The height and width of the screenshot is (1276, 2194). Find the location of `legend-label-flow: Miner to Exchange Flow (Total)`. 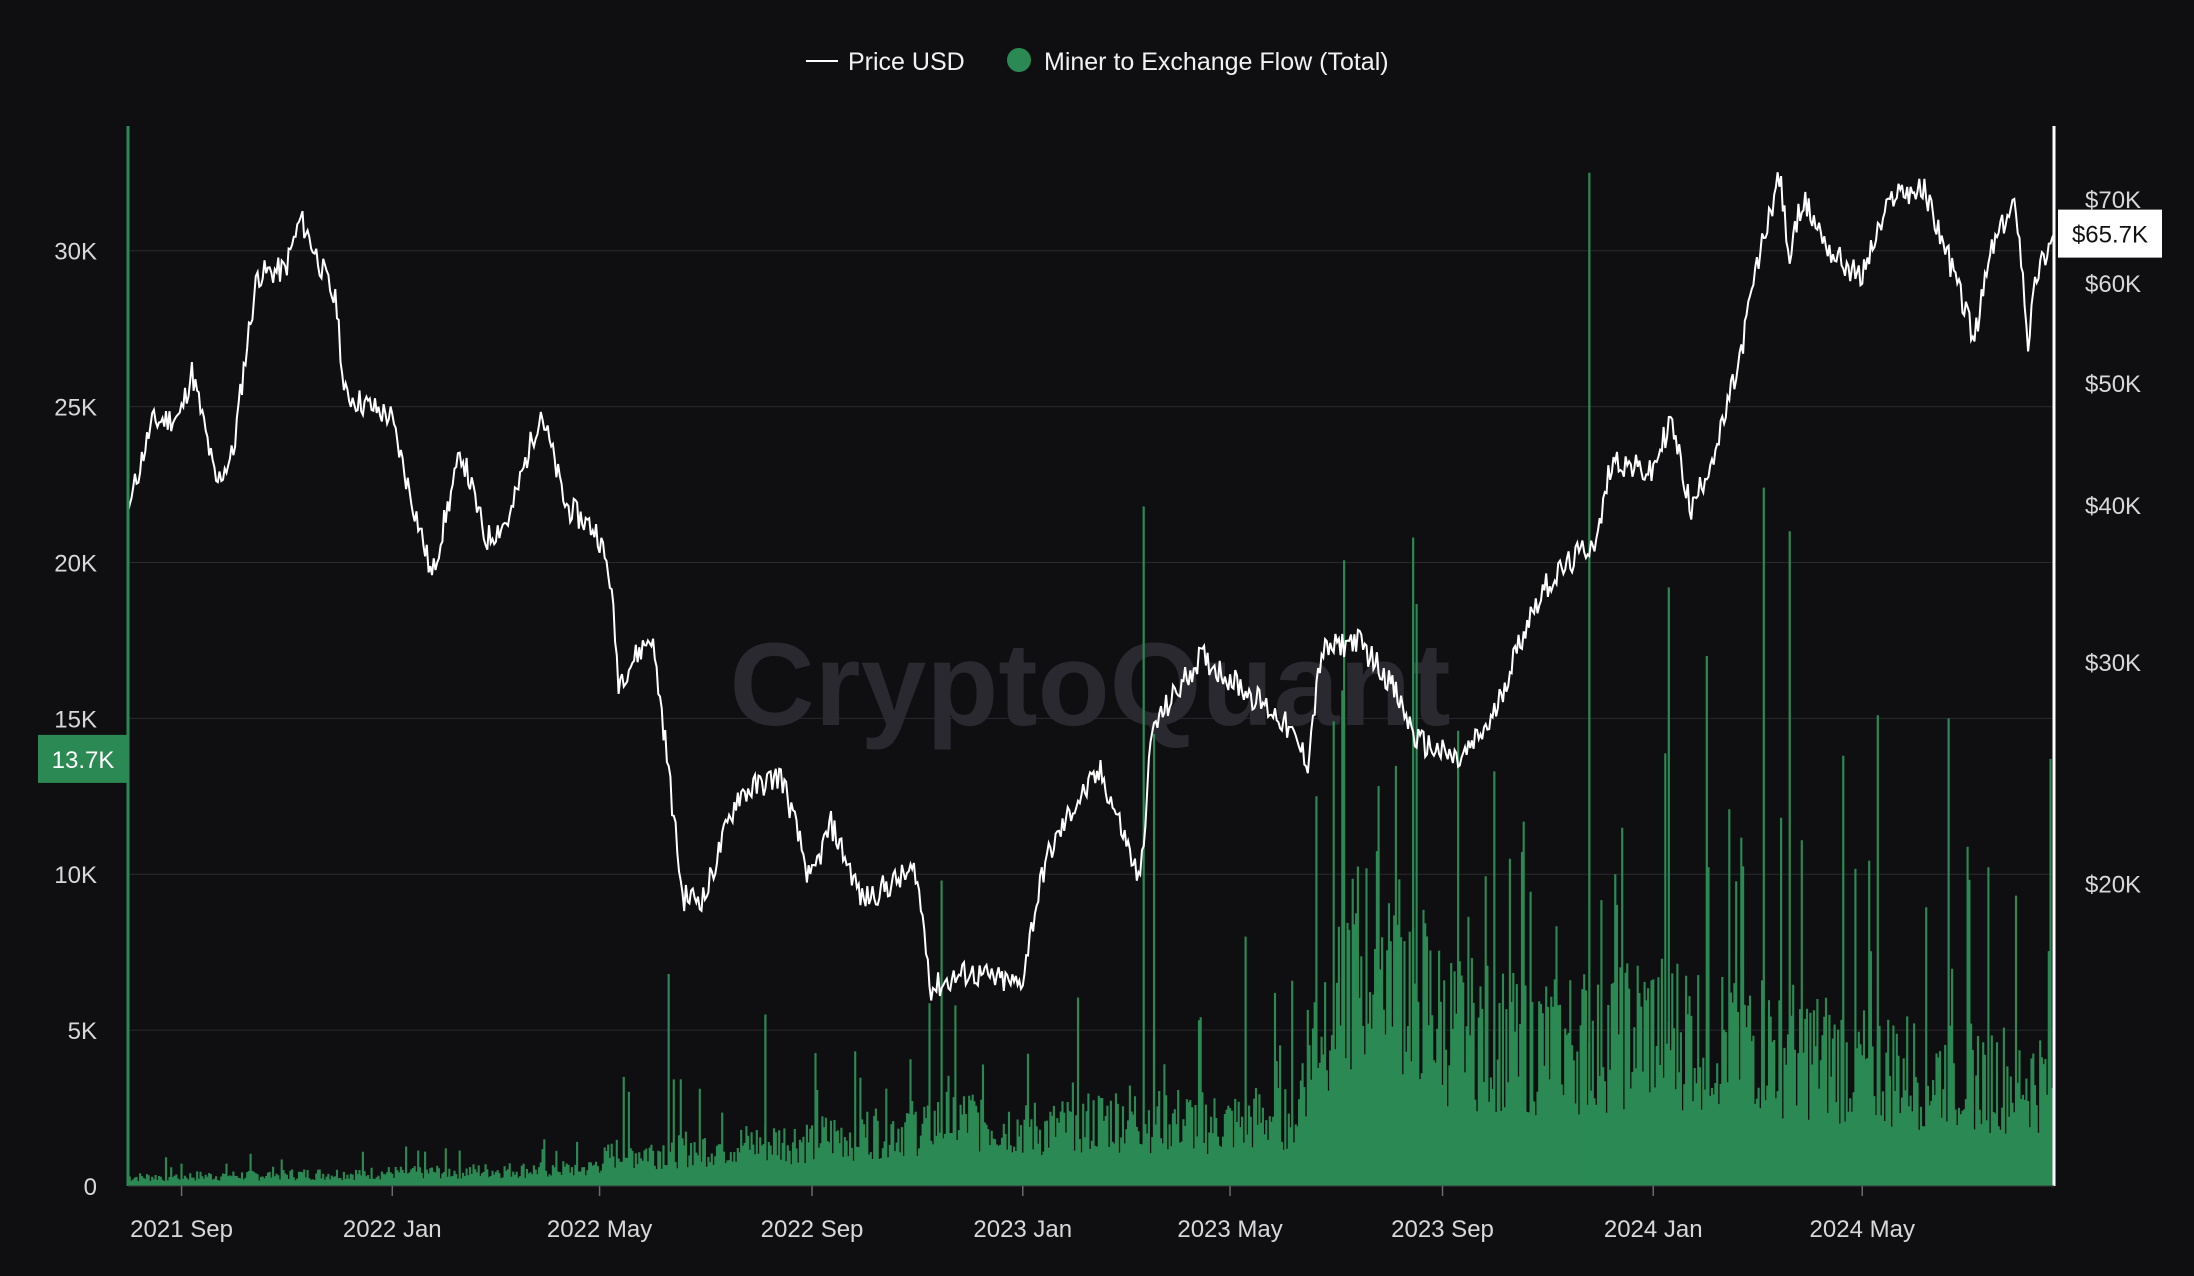

legend-label-flow: Miner to Exchange Flow (Total) is located at coordinates (1216, 62).